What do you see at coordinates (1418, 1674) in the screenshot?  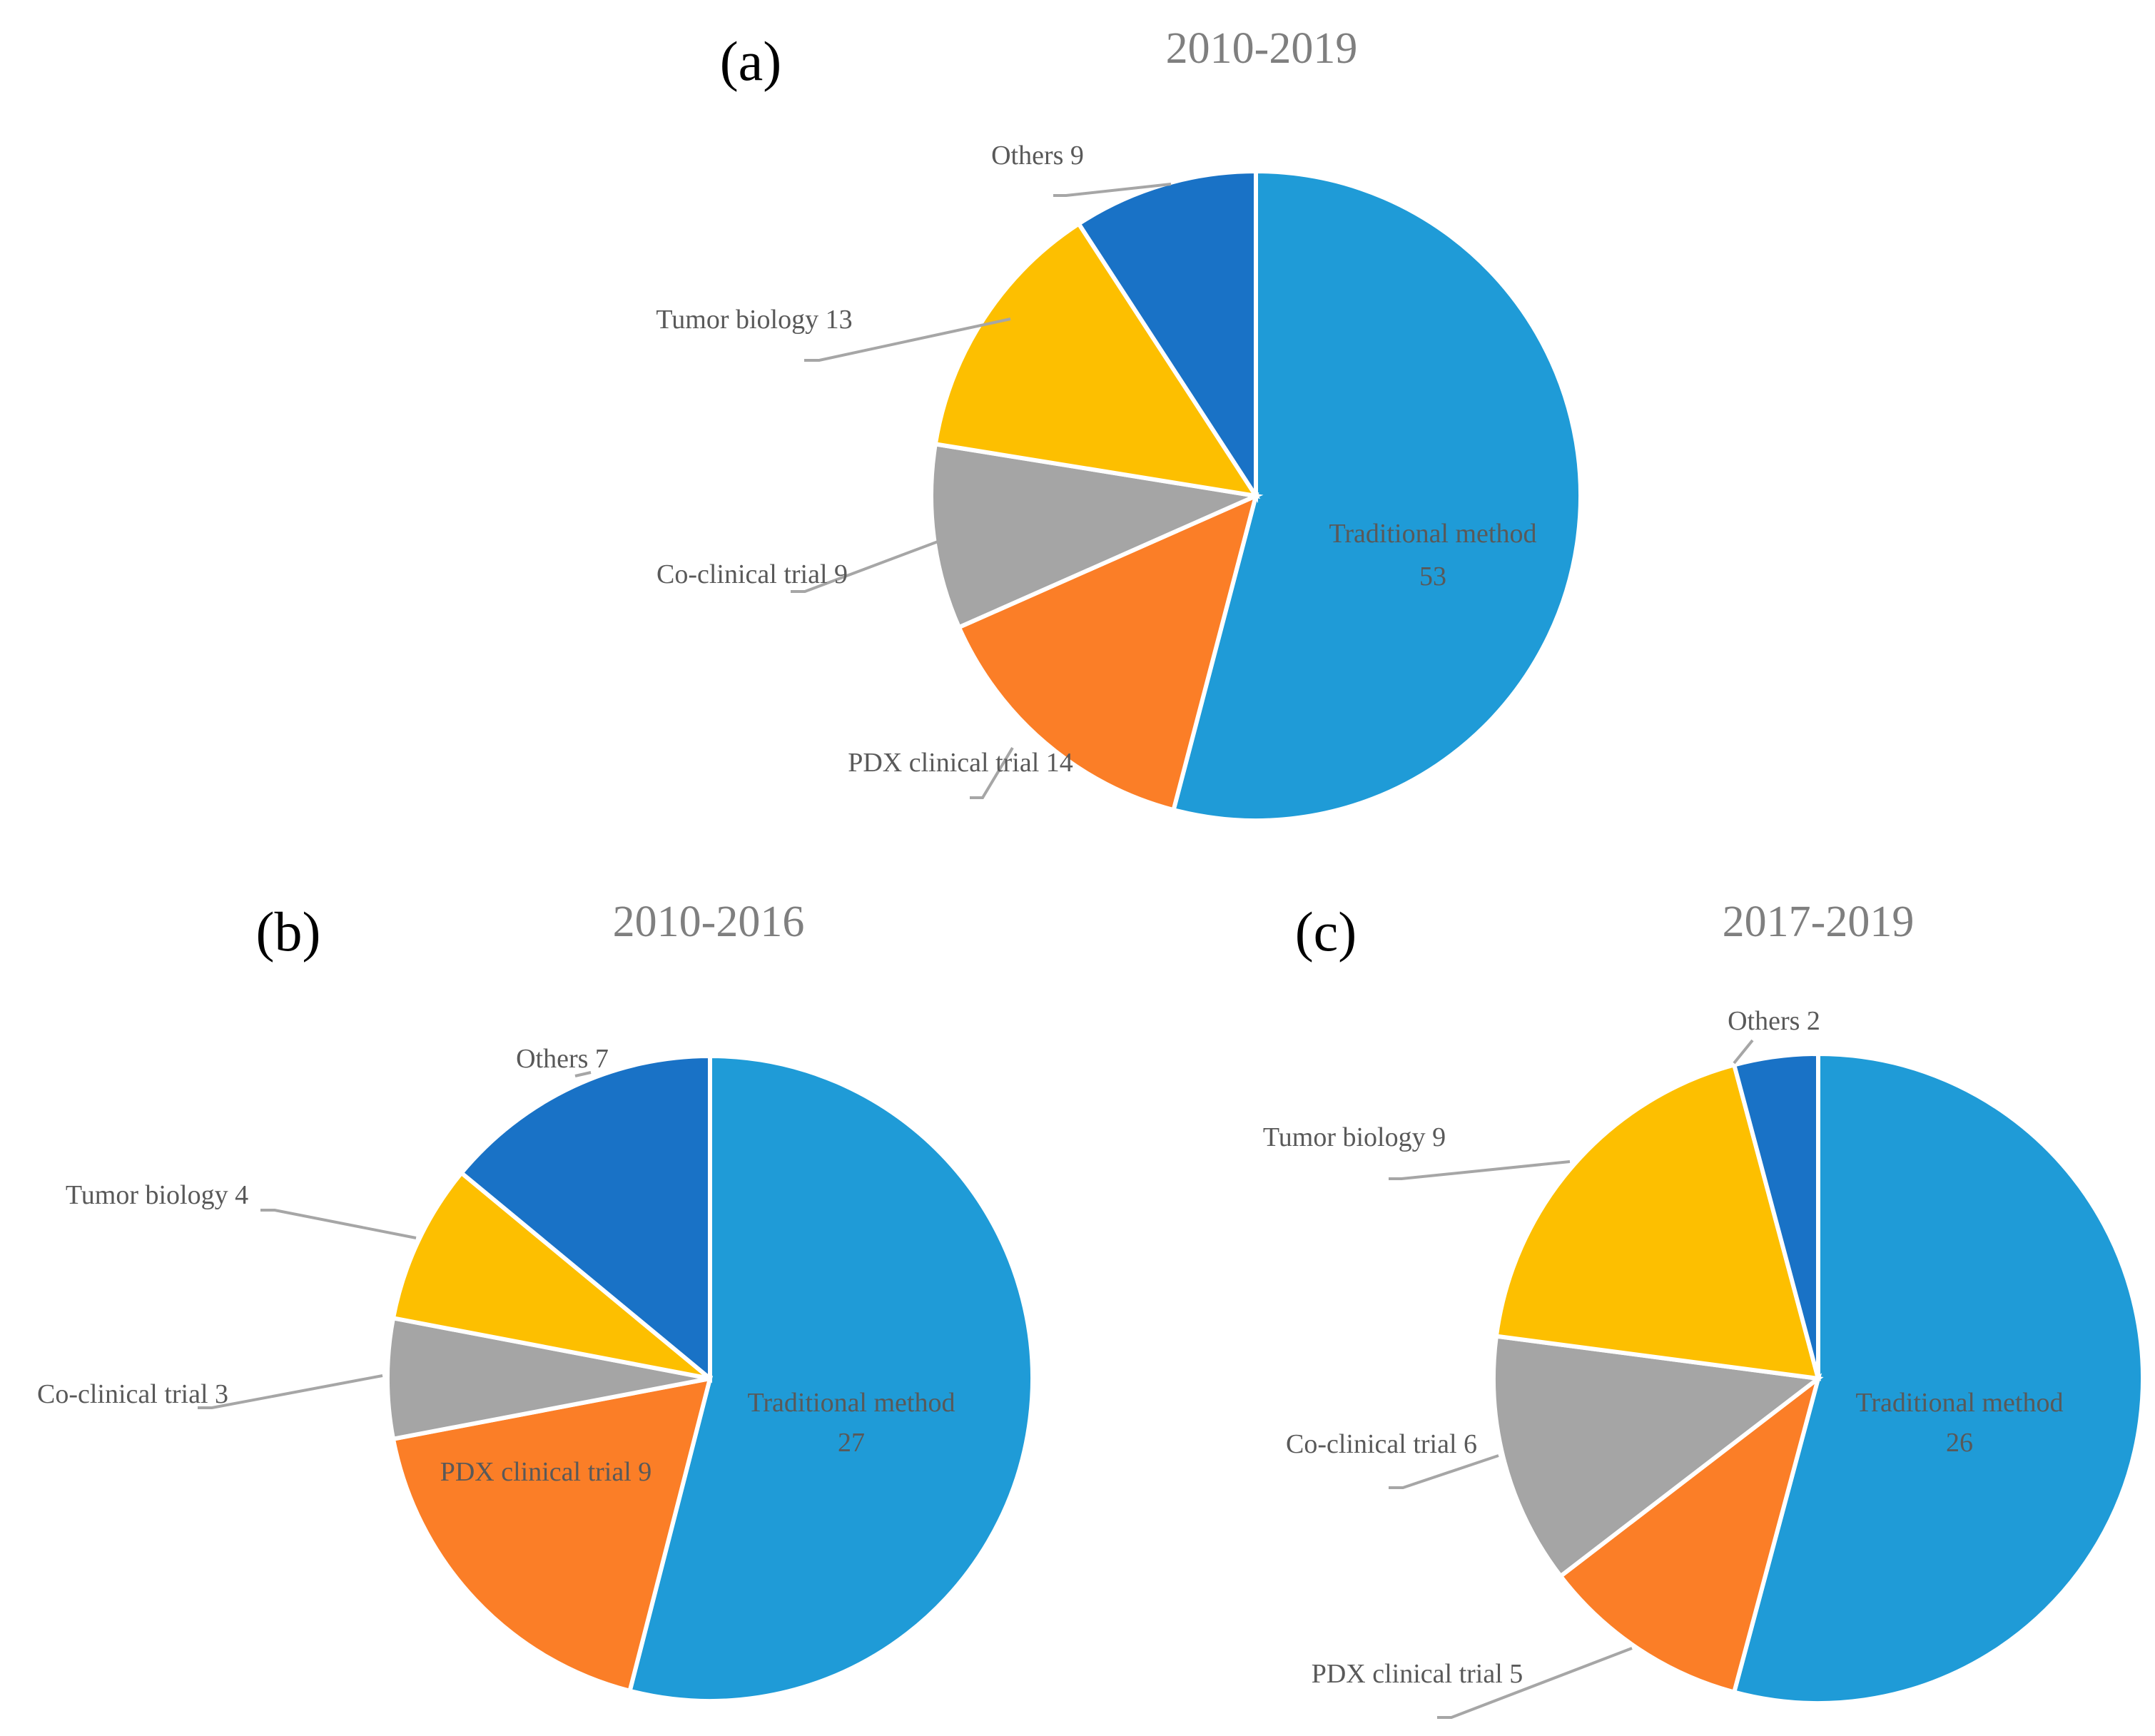 I see `slice-label-pdx-clinical-trial: PDX clinical trial 5` at bounding box center [1418, 1674].